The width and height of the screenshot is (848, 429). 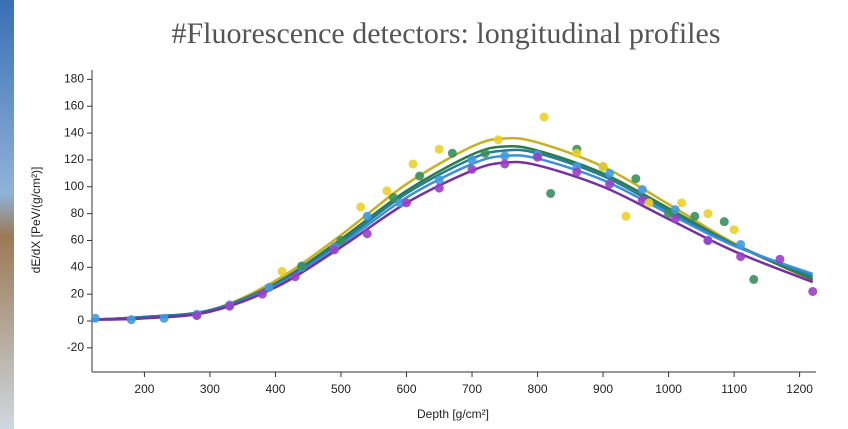 I want to click on y-tick-label: 0, so click(x=80, y=320).